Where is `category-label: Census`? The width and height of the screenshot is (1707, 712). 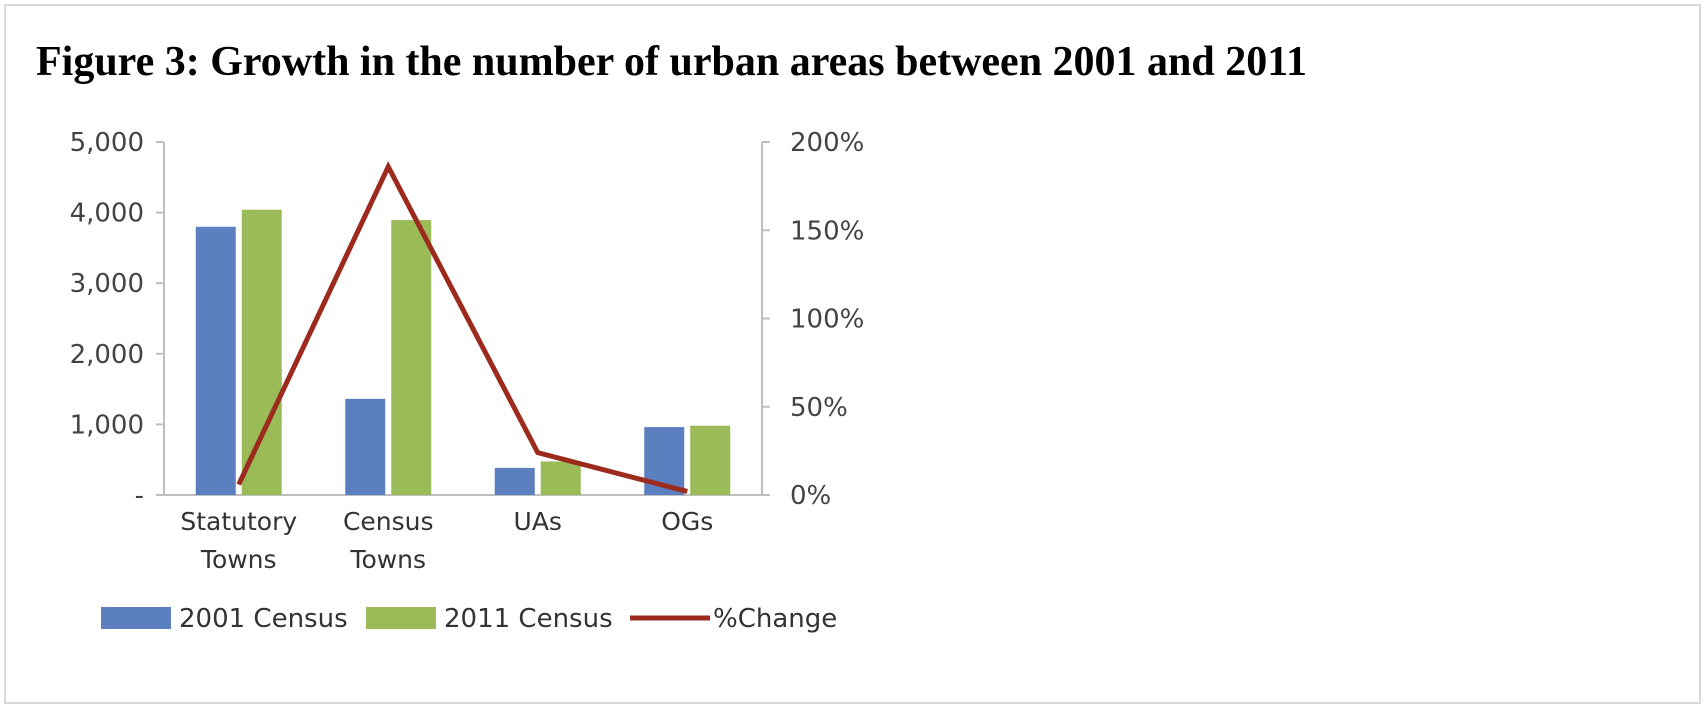 category-label: Census is located at coordinates (388, 521).